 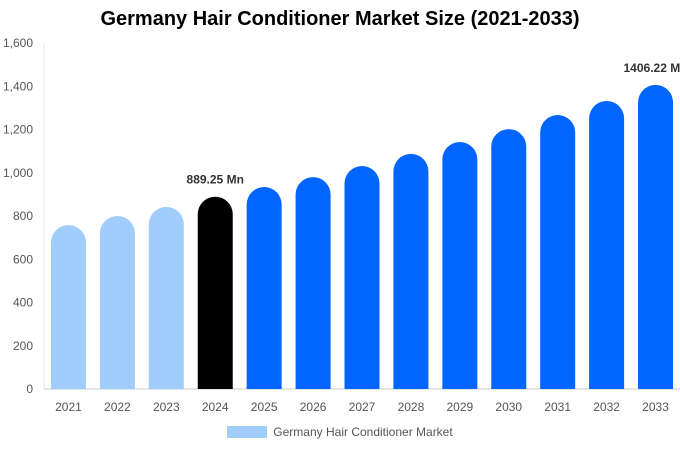 I want to click on data-label: 889.25 Mn, so click(x=215, y=180).